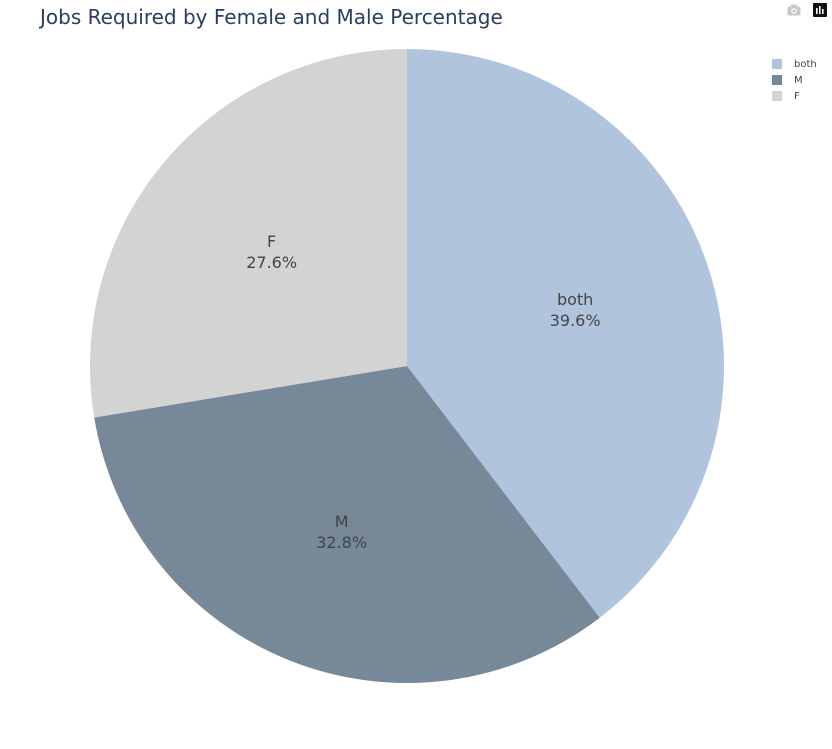 The width and height of the screenshot is (832, 749). I want to click on slice-label-both: both, so click(575, 299).